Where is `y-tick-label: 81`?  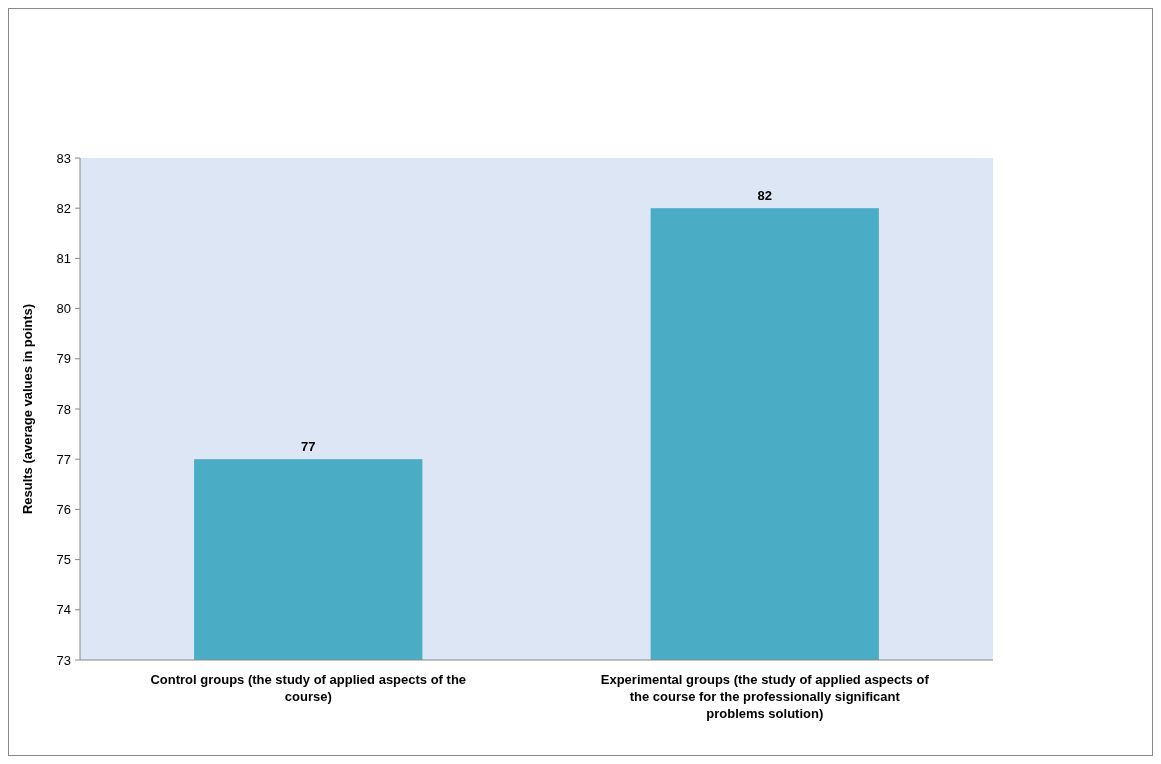 y-tick-label: 81 is located at coordinates (63, 258).